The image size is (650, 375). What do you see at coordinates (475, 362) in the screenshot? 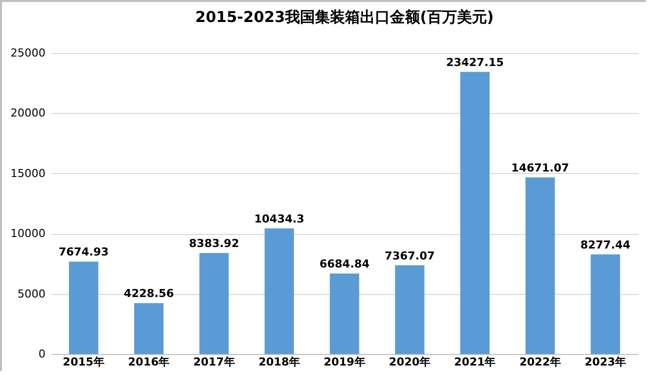
I see `x-tick-label: 2021年` at bounding box center [475, 362].